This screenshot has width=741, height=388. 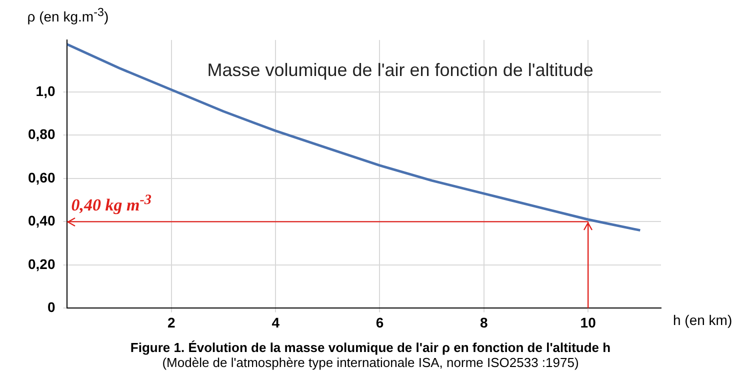 I want to click on y-tick-label: 0,40, so click(x=42, y=220).